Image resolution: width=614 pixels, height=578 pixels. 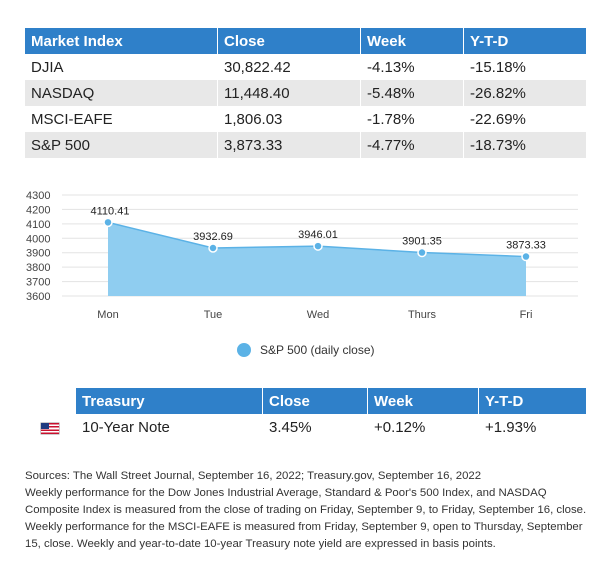 What do you see at coordinates (289, 67) in the screenshot?
I see `index-close: 30,822.42` at bounding box center [289, 67].